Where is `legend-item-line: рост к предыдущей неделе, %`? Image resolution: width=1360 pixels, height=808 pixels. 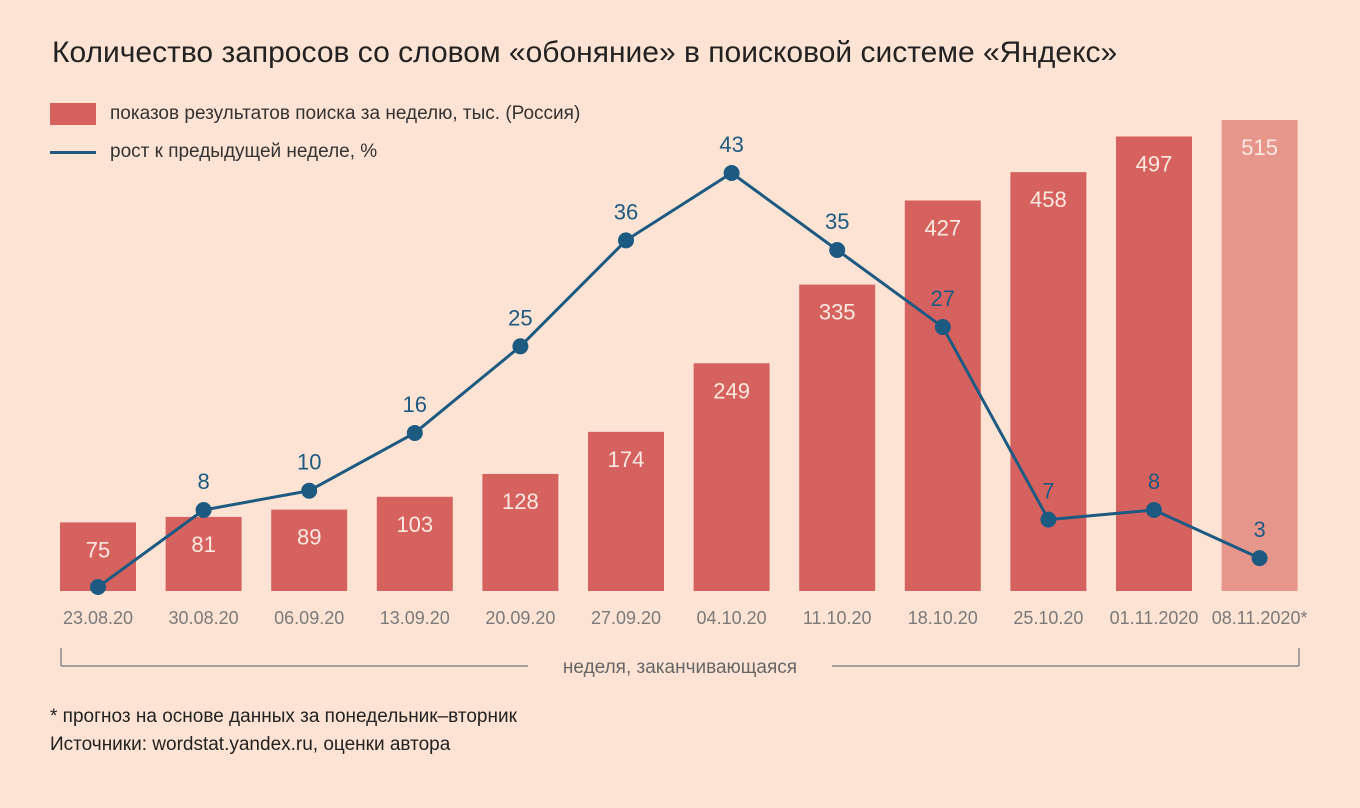 legend-item-line: рост к предыдущей неделе, % is located at coordinates (315, 152).